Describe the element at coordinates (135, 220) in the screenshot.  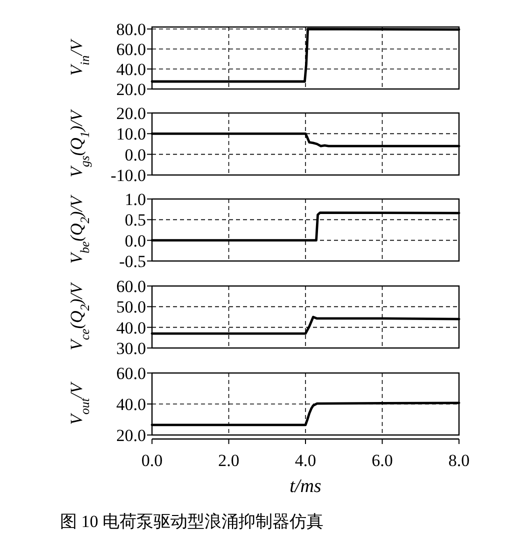
I see `y-tick-label: 0.5` at that location.